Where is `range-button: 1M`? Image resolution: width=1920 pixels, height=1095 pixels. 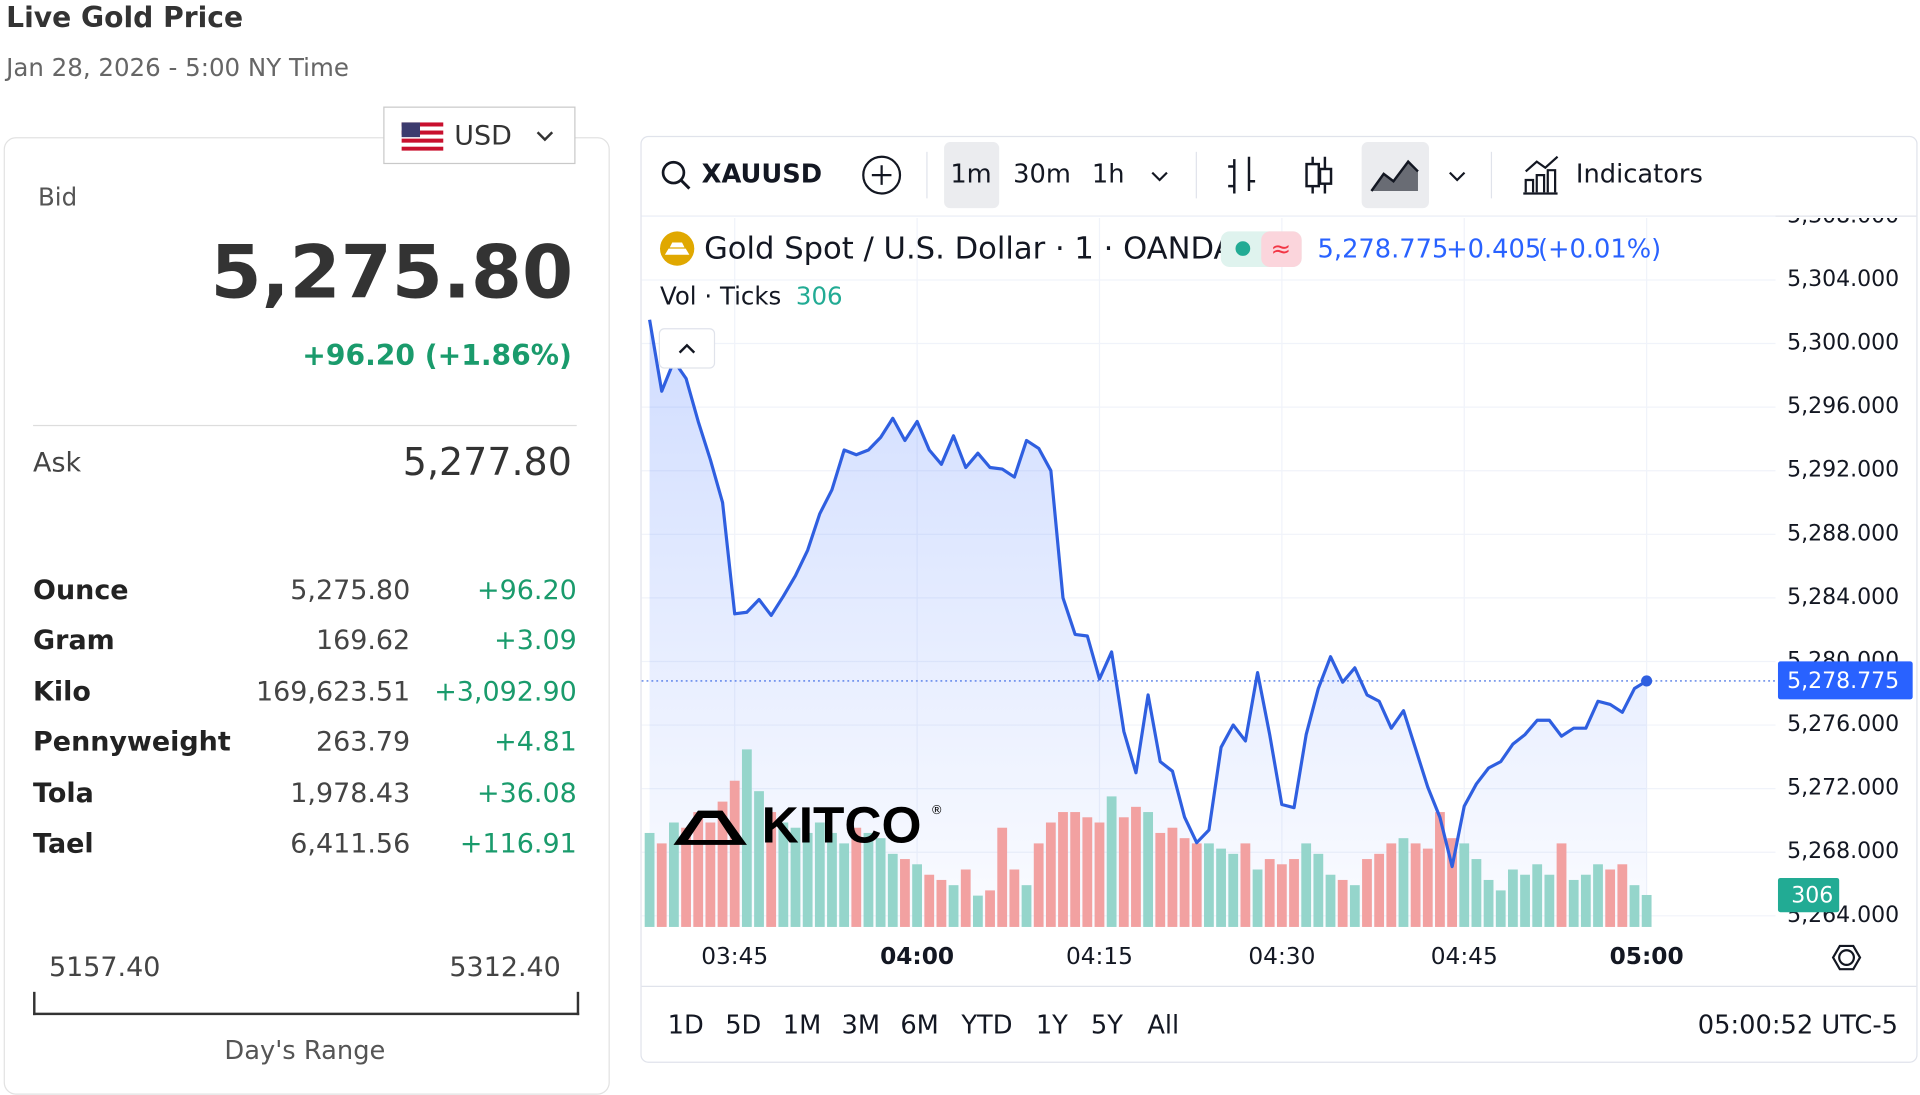
range-button: 1M is located at coordinates (802, 1026).